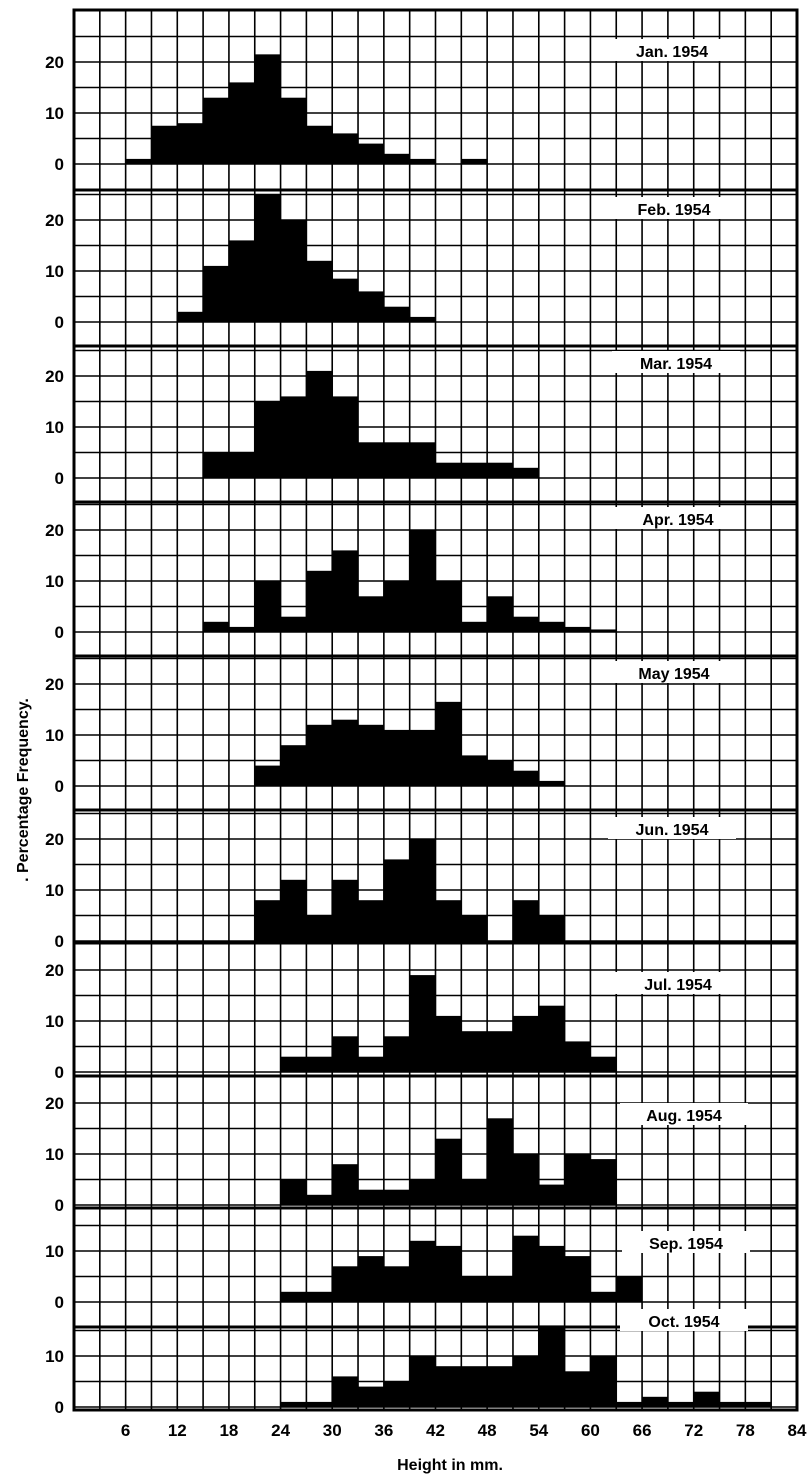 The height and width of the screenshot is (1478, 810). Describe the element at coordinates (684, 1116) in the screenshot. I see `panel-label: Aug. 1954` at that location.